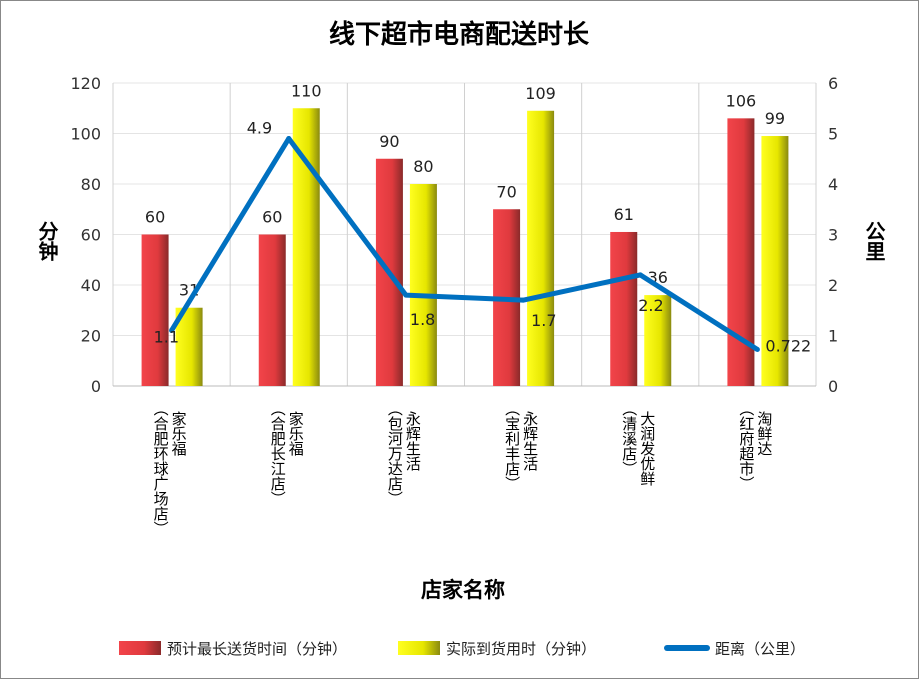 This screenshot has height=679, width=919. Describe the element at coordinates (91, 336) in the screenshot. I see `y-tick-label: 20` at that location.